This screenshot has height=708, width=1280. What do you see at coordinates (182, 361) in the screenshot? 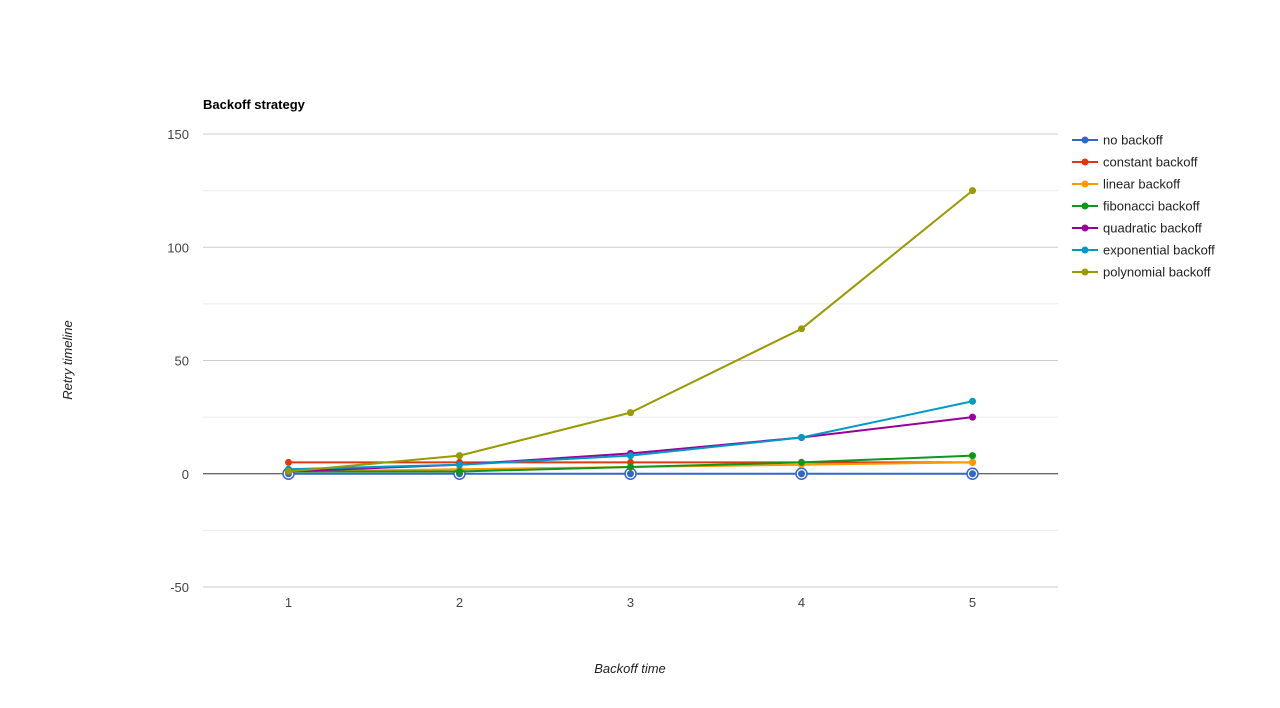
I see `y-tick-label: 50` at bounding box center [182, 361].